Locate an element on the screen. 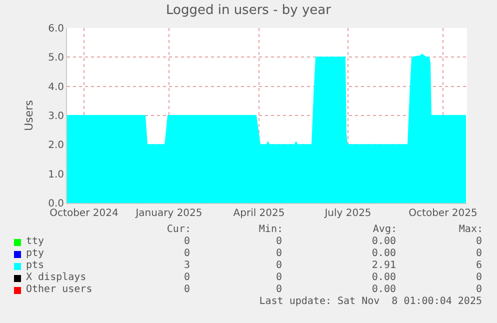 The height and width of the screenshot is (323, 497). y-tick-label: 1.0 is located at coordinates (56, 174).